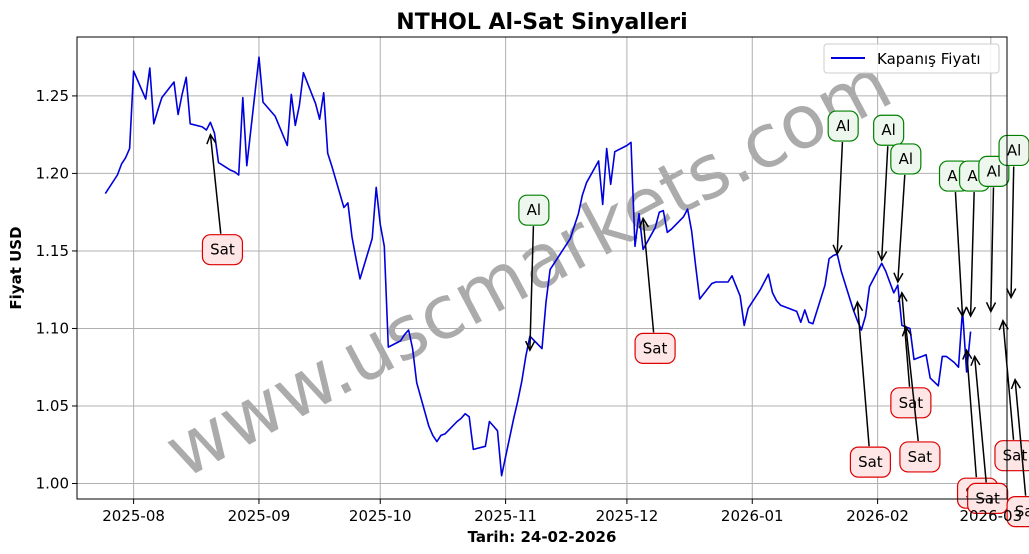 Image resolution: width=1029 pixels, height=554 pixels. What do you see at coordinates (505, 516) in the screenshot?
I see `x-tick-label: 2025-11` at bounding box center [505, 516].